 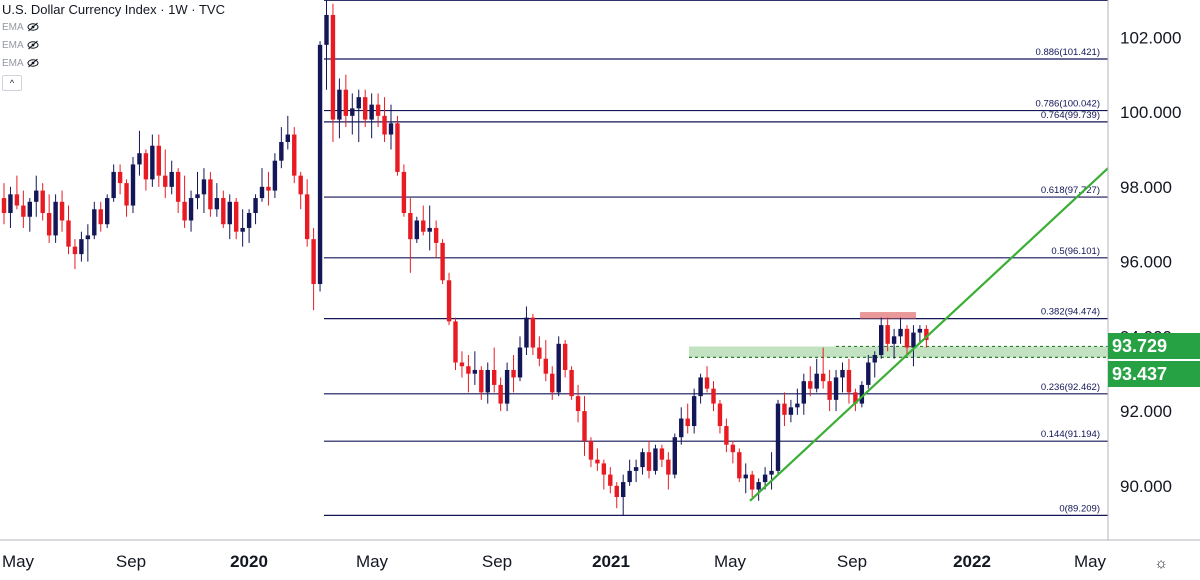 What do you see at coordinates (1154, 290) in the screenshot?
I see `price-axis` at bounding box center [1154, 290].